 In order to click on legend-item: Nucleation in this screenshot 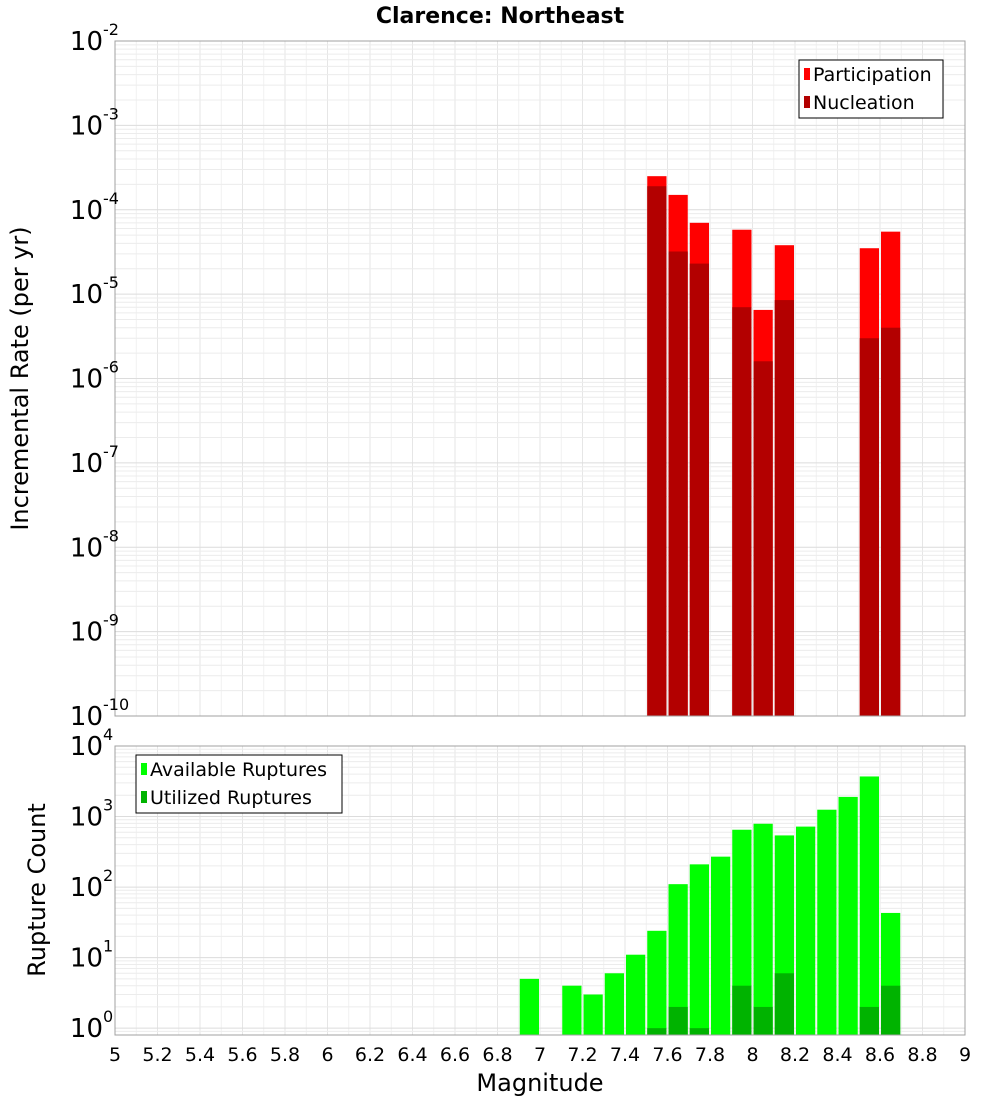, I will do `click(859, 103)`.